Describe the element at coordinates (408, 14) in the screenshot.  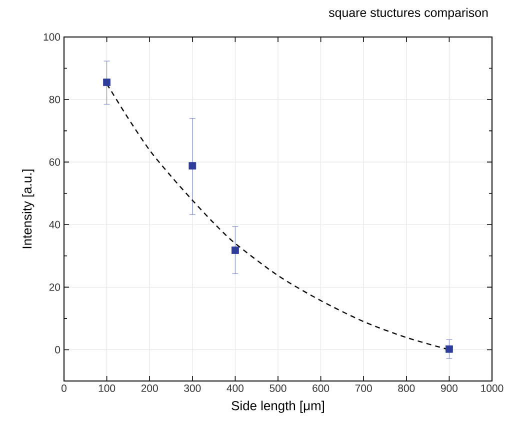
I see `chart-title: square stuctures comparison` at that location.